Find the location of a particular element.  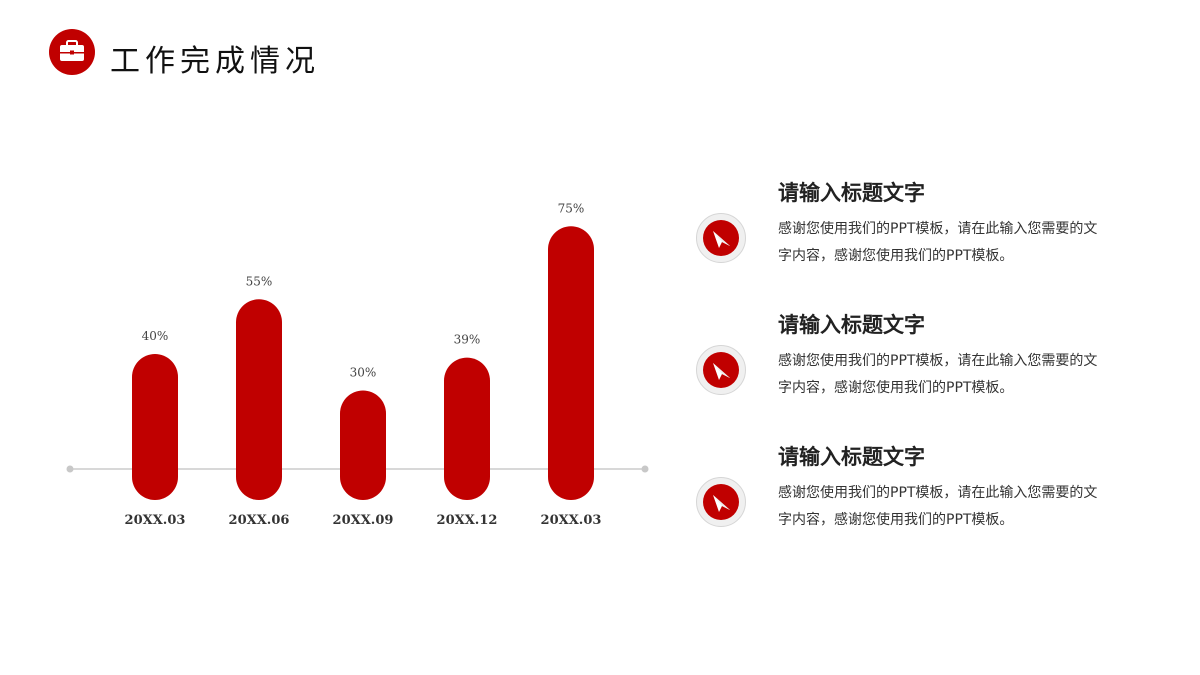

data-label: 75% is located at coordinates (571, 208).